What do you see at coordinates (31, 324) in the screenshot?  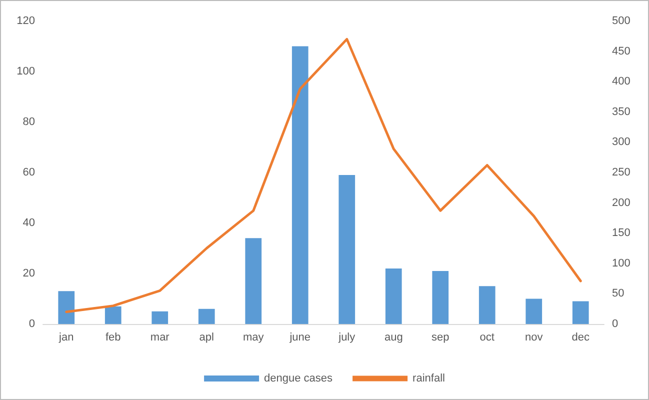 I see `y-tick-label: 0` at bounding box center [31, 324].